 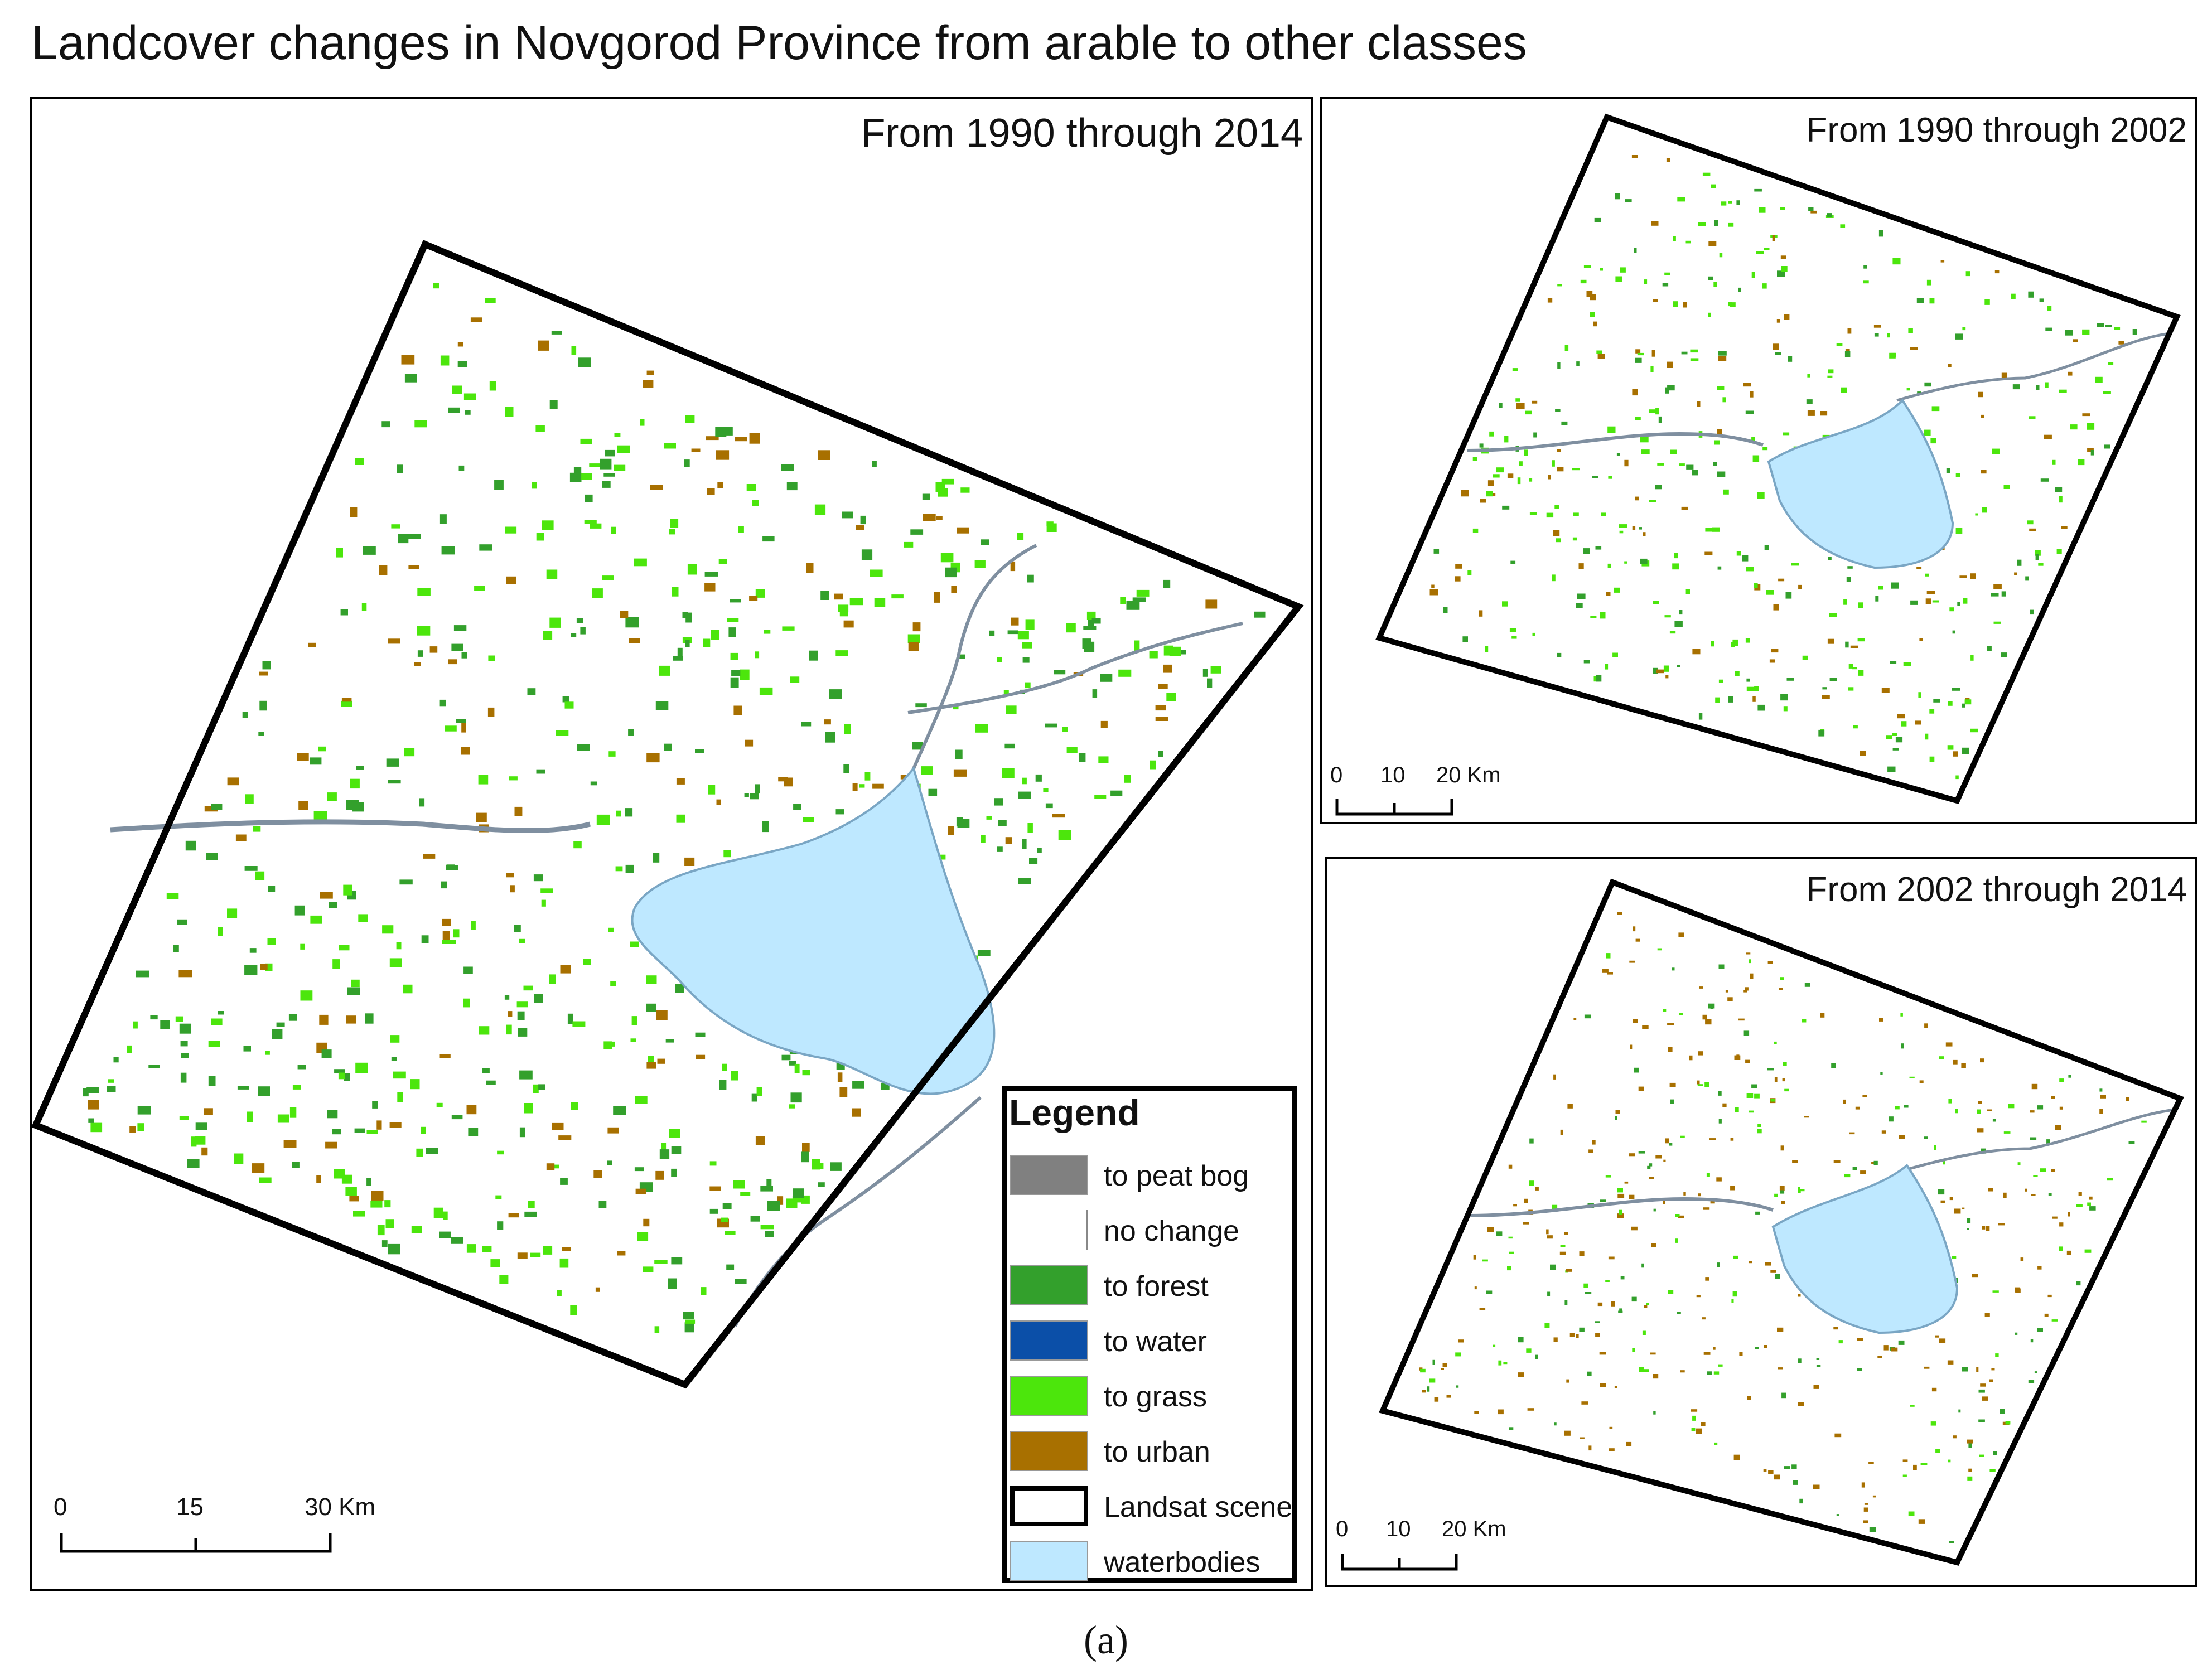 What do you see at coordinates (190, 1507) in the screenshot?
I see `scale-tick-label: 15` at bounding box center [190, 1507].